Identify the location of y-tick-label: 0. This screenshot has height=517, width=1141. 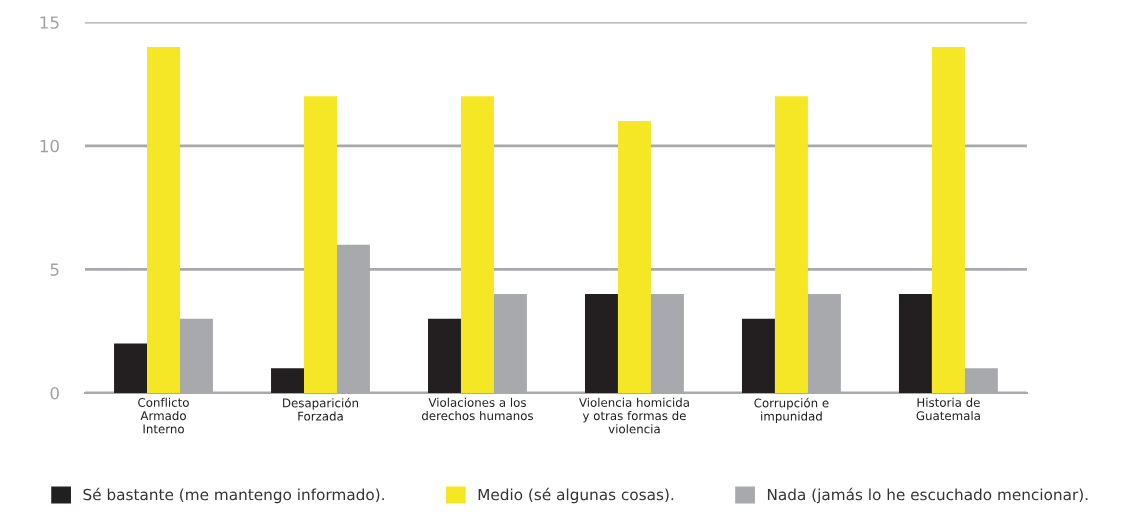
(54, 393).